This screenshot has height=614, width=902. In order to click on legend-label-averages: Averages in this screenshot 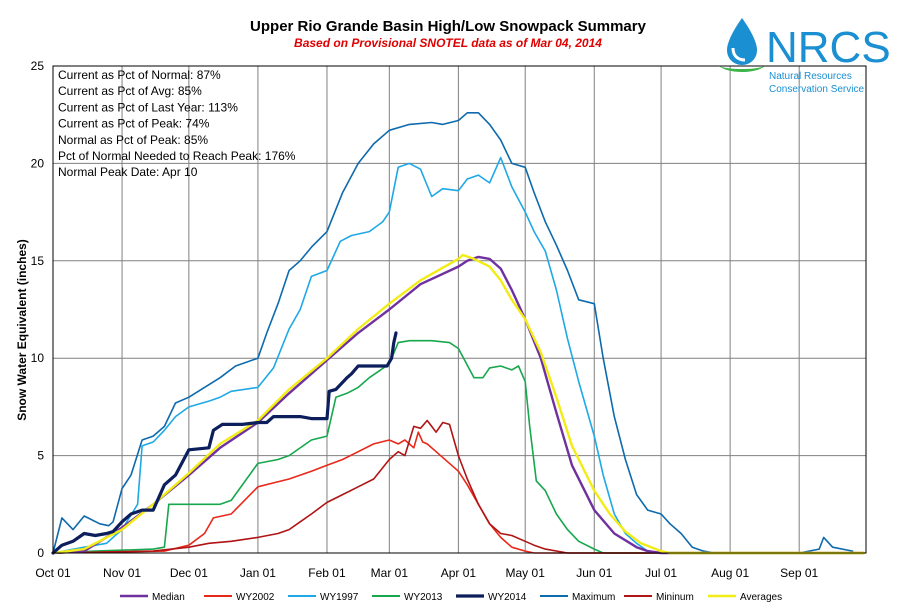, I will do `click(761, 597)`.